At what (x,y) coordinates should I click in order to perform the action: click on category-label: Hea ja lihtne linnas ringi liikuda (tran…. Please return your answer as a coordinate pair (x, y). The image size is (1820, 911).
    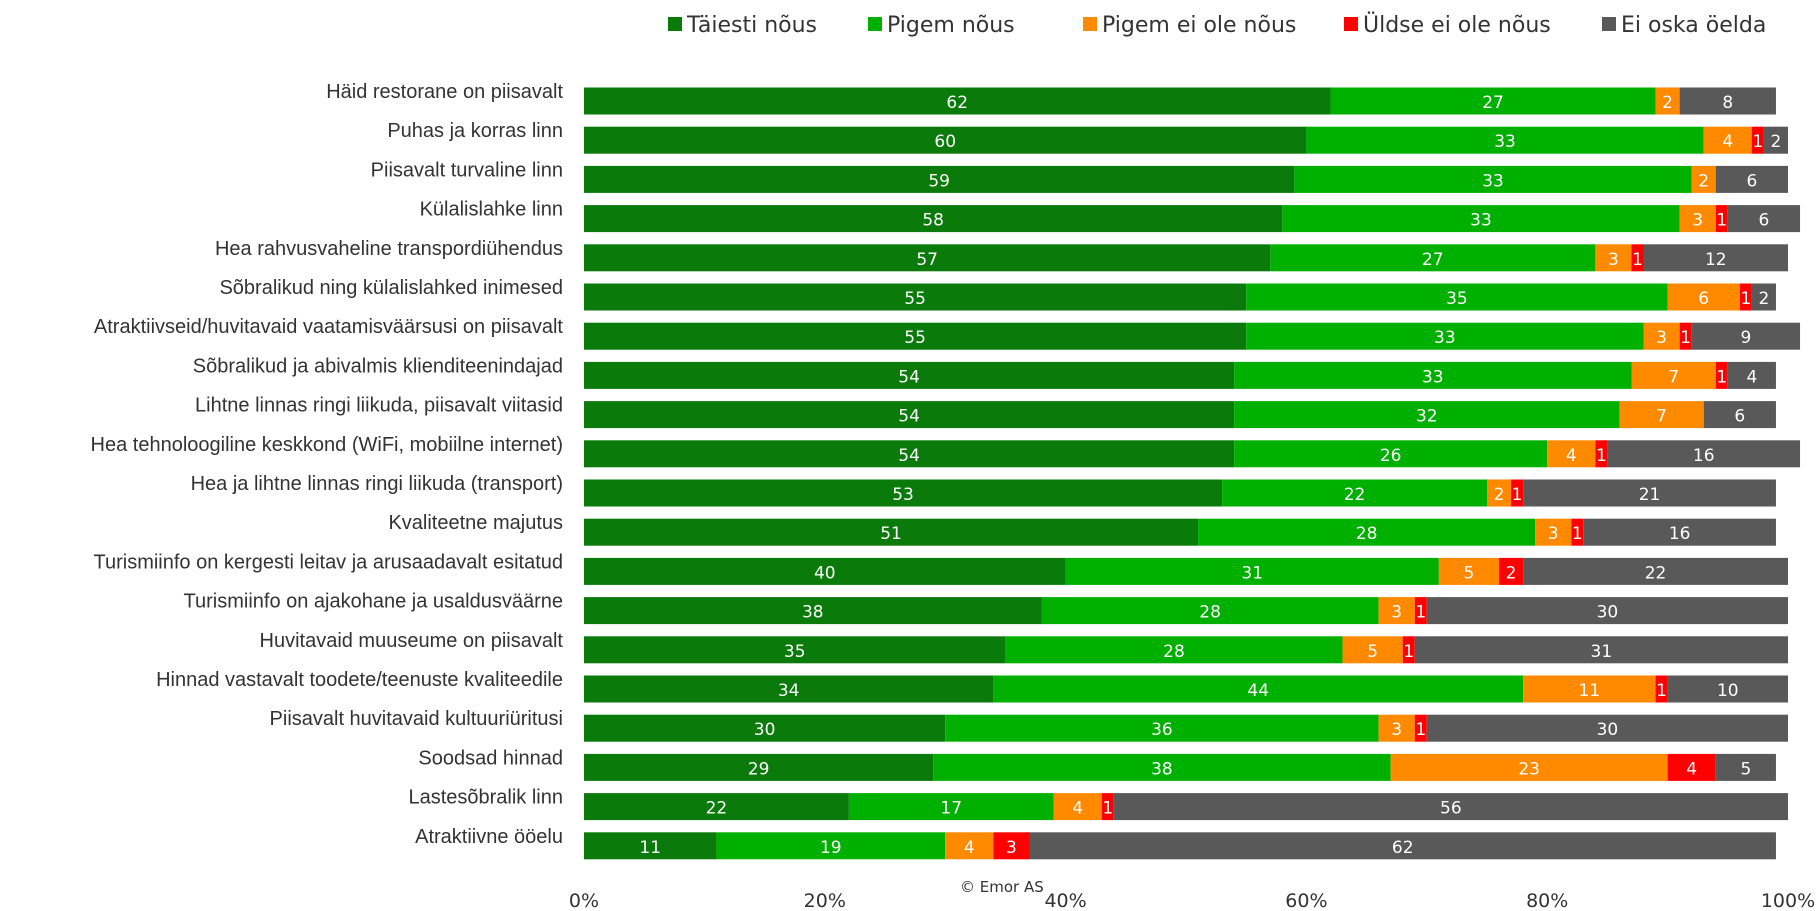
    Looking at the image, I should click on (377, 484).